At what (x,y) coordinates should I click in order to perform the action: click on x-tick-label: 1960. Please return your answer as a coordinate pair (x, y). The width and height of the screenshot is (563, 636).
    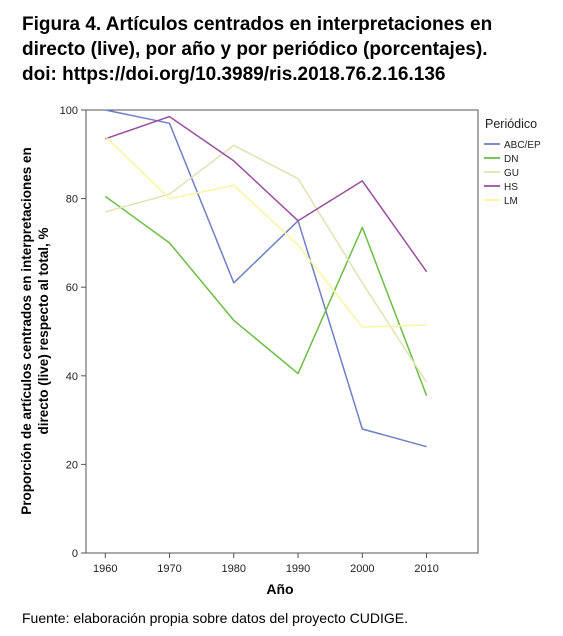
    Looking at the image, I should click on (105, 569).